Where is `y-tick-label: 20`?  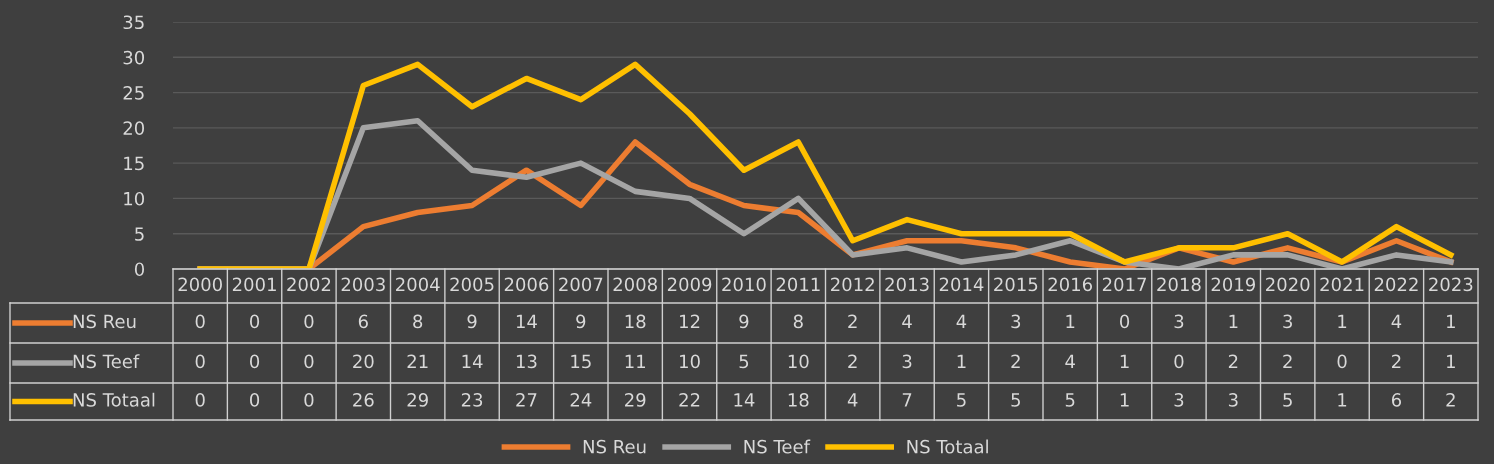 y-tick-label: 20 is located at coordinates (134, 128).